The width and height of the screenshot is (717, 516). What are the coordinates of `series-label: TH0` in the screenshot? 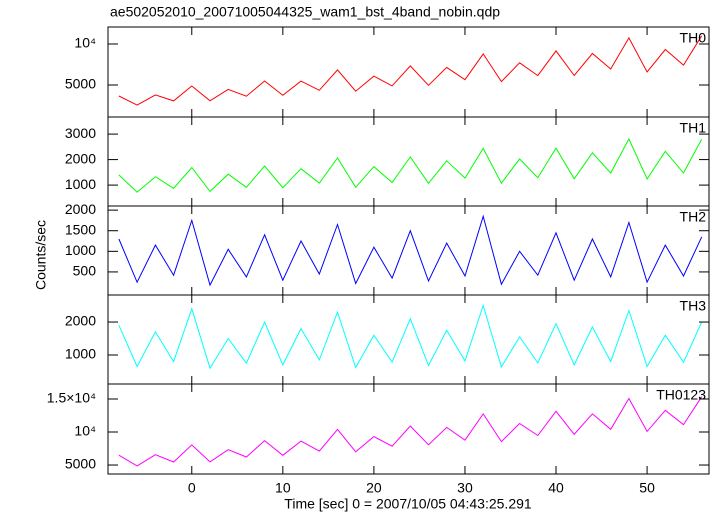 It's located at (693, 38).